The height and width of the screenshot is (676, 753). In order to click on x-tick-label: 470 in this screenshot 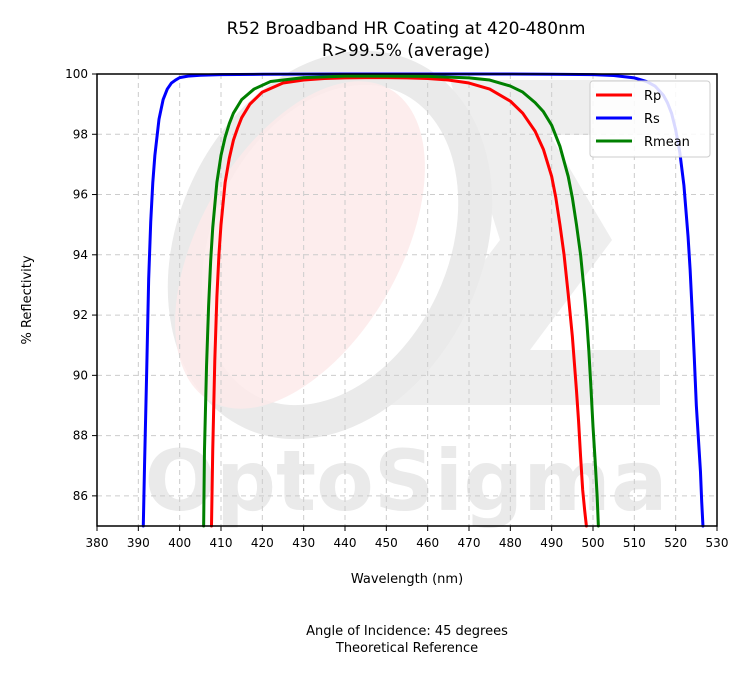, I will do `click(469, 543)`.